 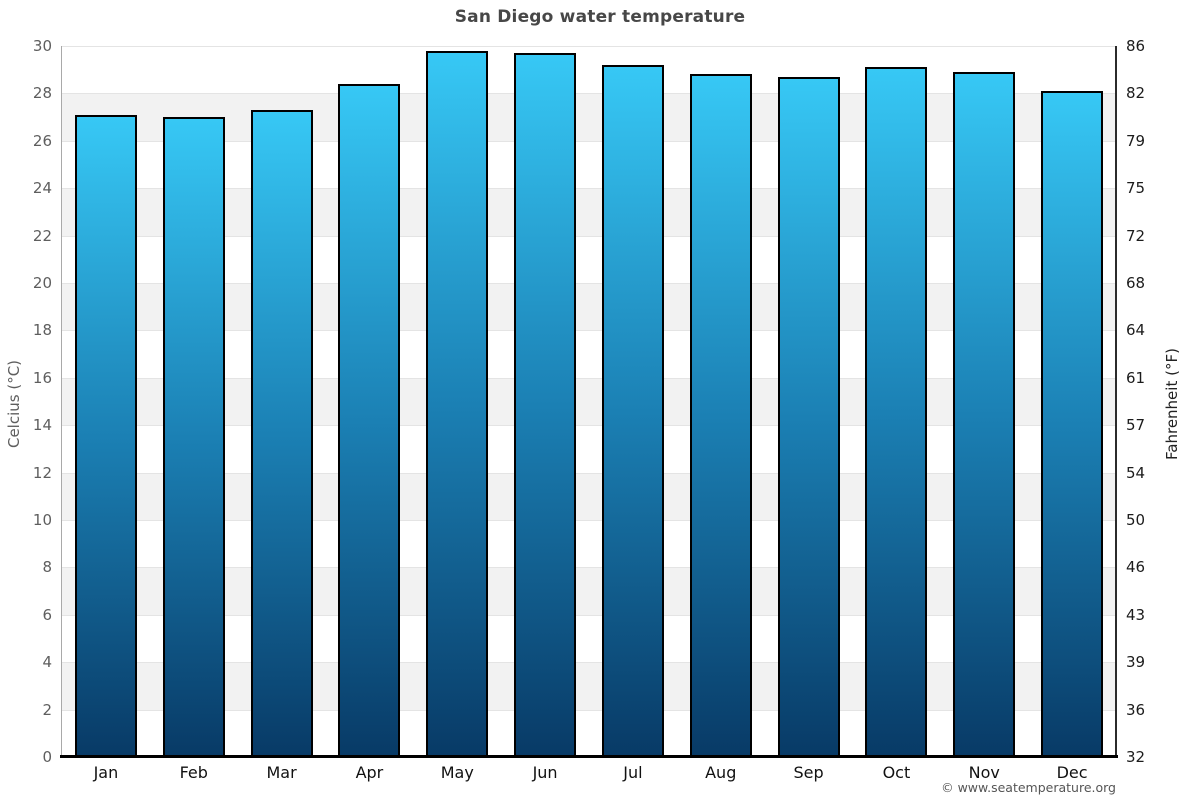 I want to click on x-tick-jun: Jun, so click(x=545, y=772).